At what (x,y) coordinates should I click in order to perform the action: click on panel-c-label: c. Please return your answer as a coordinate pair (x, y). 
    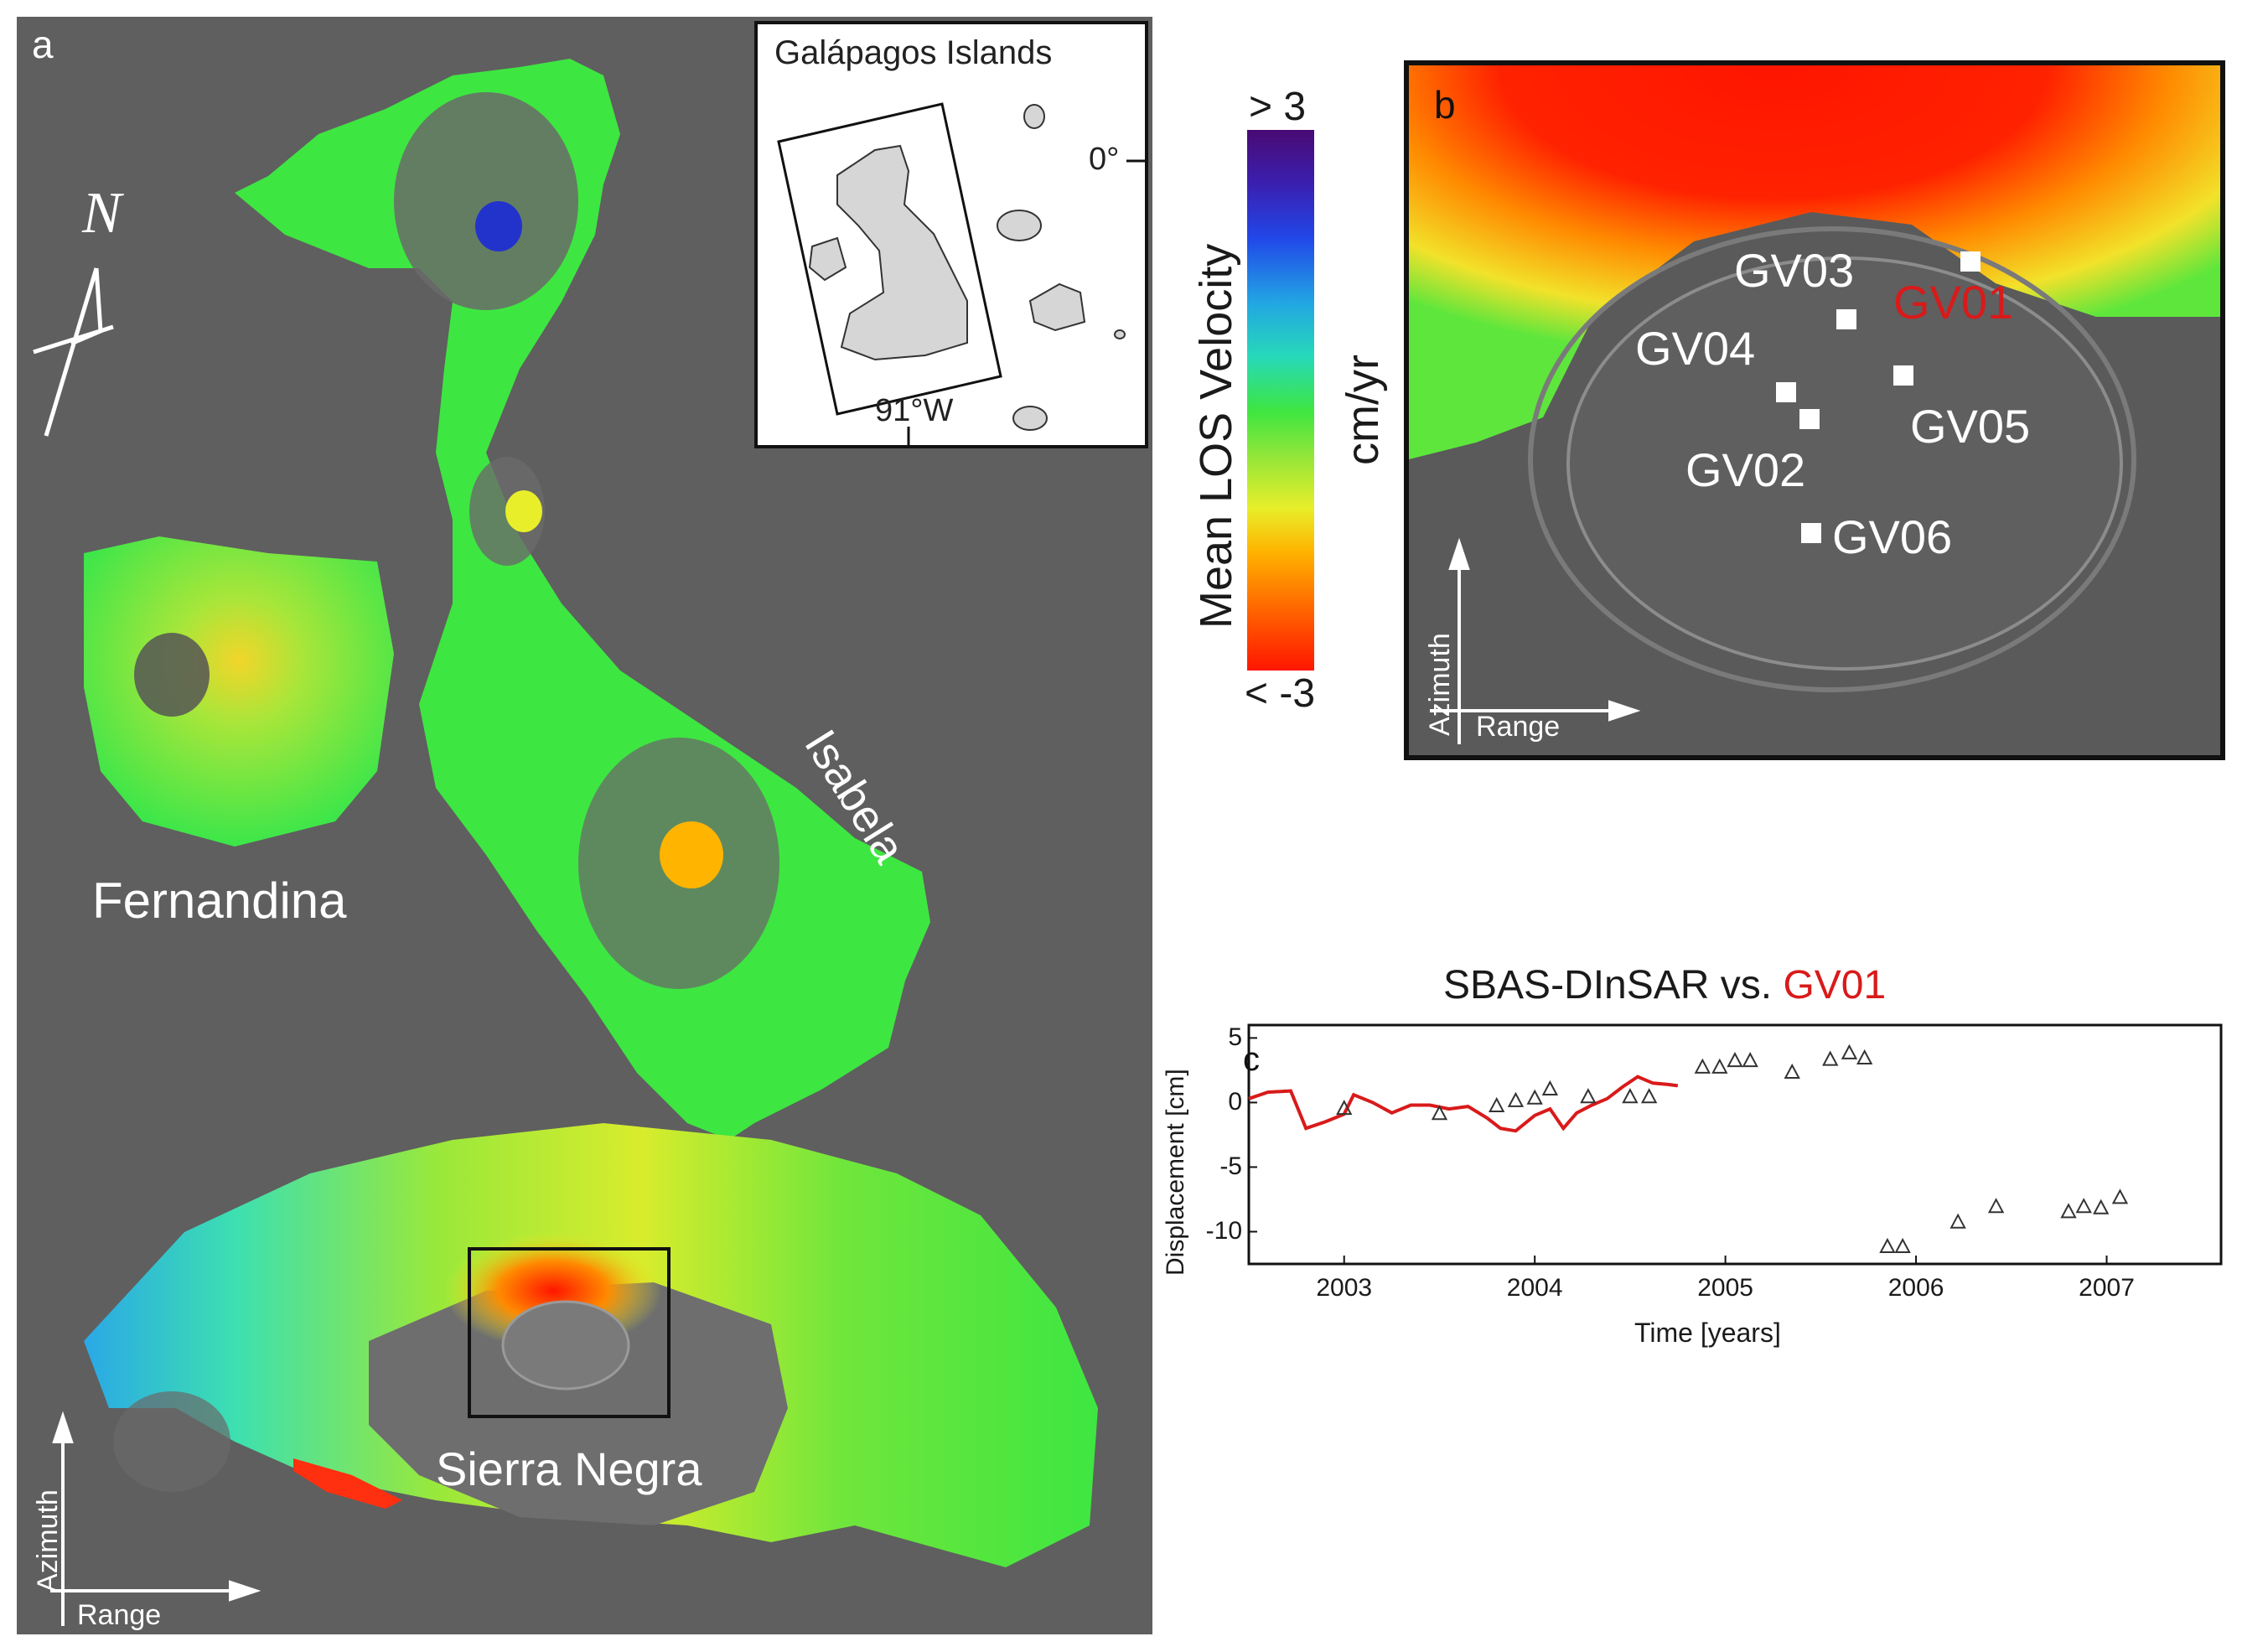
    Looking at the image, I should click on (1251, 1059).